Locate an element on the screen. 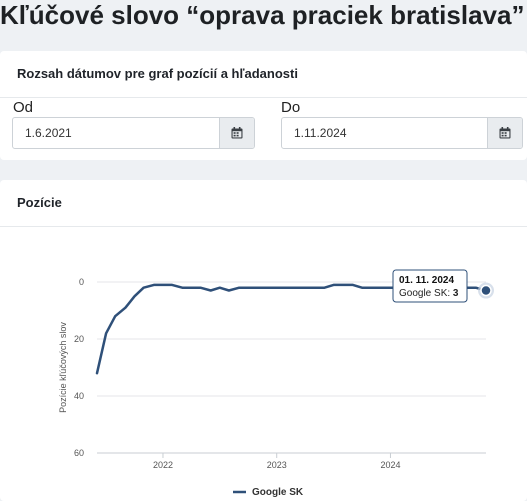  y-axis-label: Pozície kľúčových slov is located at coordinates (63, 367).